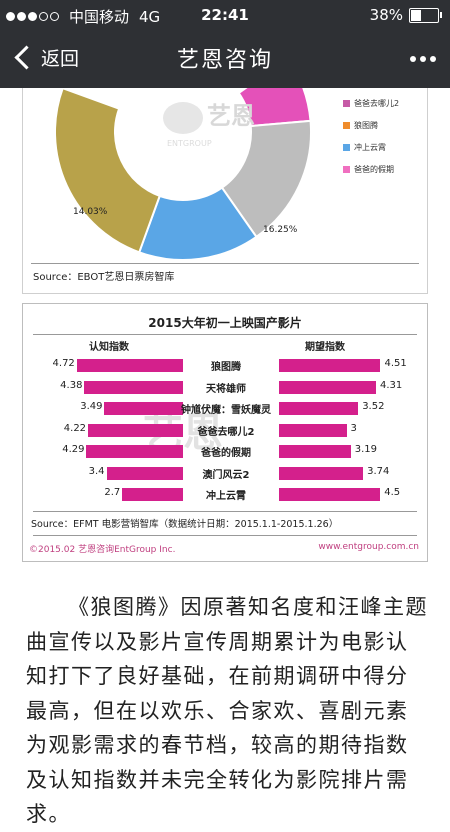 This screenshot has height=832, width=450. I want to click on page-title: 艺恩咨询, so click(224, 60).